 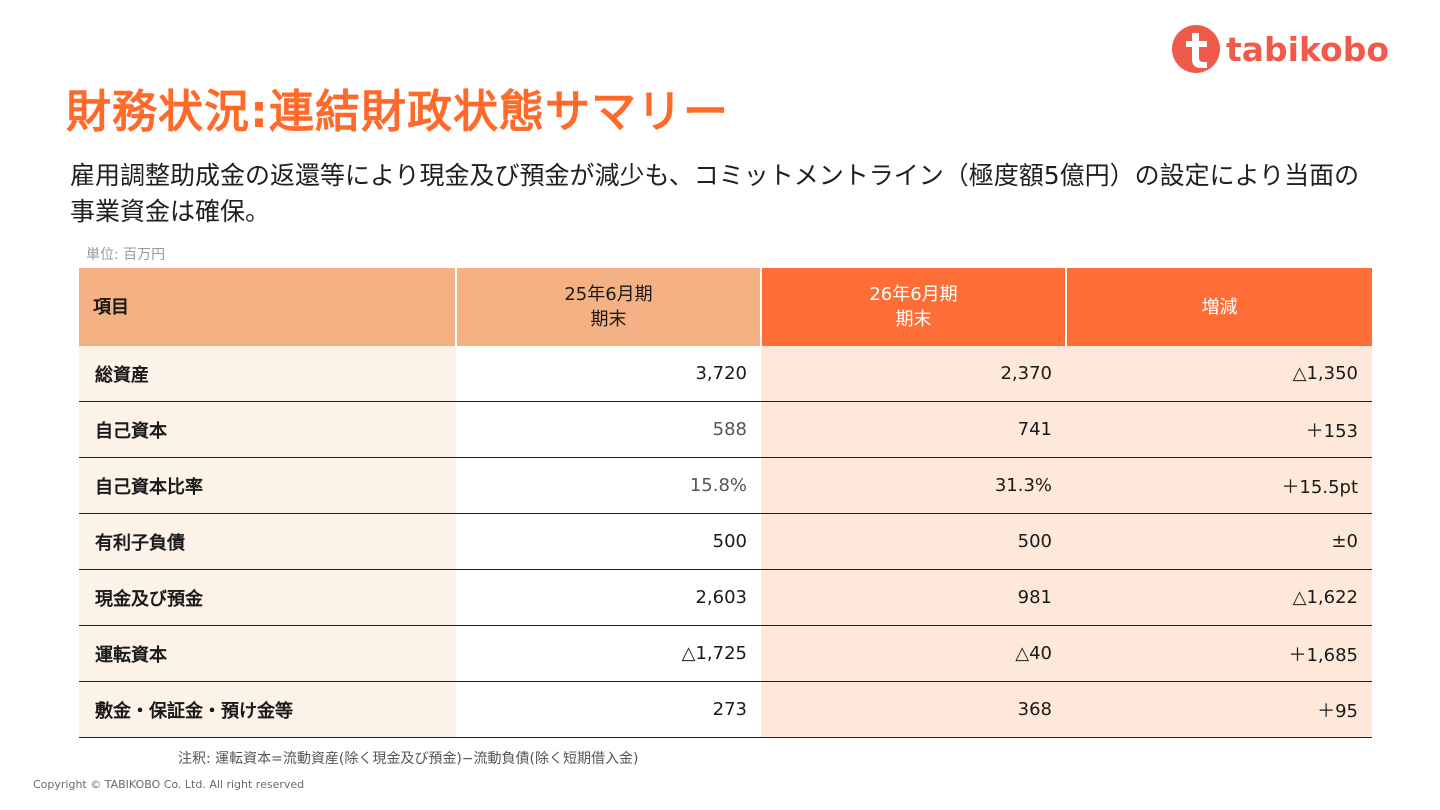 What do you see at coordinates (267, 653) in the screenshot?
I see `row-item: 運転資本` at bounding box center [267, 653].